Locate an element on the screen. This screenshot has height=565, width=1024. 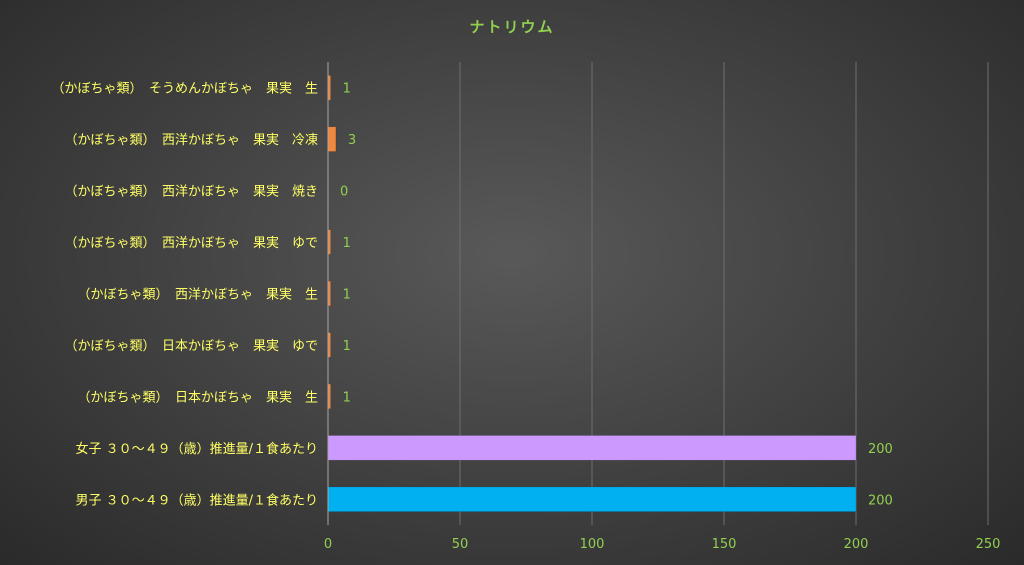
x-tick-label: 250 is located at coordinates (988, 544).